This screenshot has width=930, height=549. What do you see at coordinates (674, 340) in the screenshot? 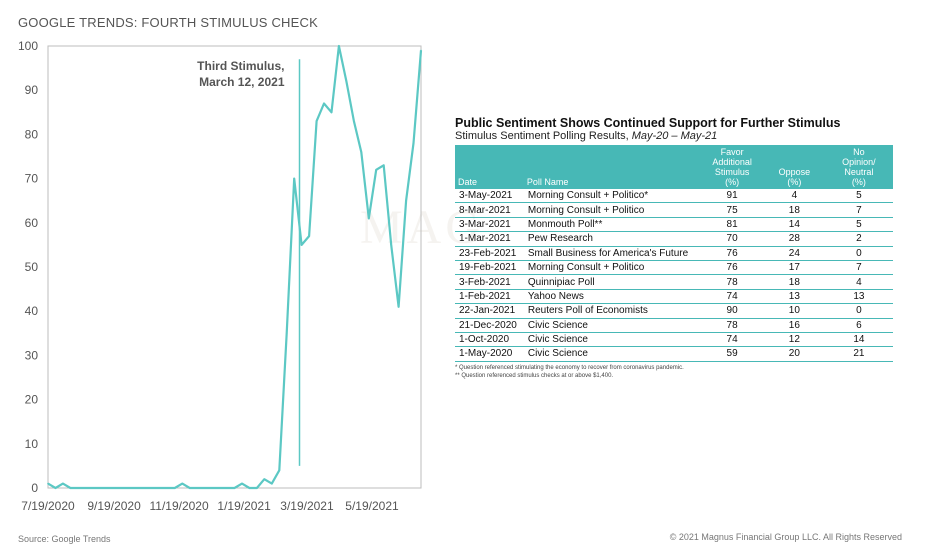
I see `table-row: 1-Oct-2020 Civic Science 74 12 14` at bounding box center [674, 340].